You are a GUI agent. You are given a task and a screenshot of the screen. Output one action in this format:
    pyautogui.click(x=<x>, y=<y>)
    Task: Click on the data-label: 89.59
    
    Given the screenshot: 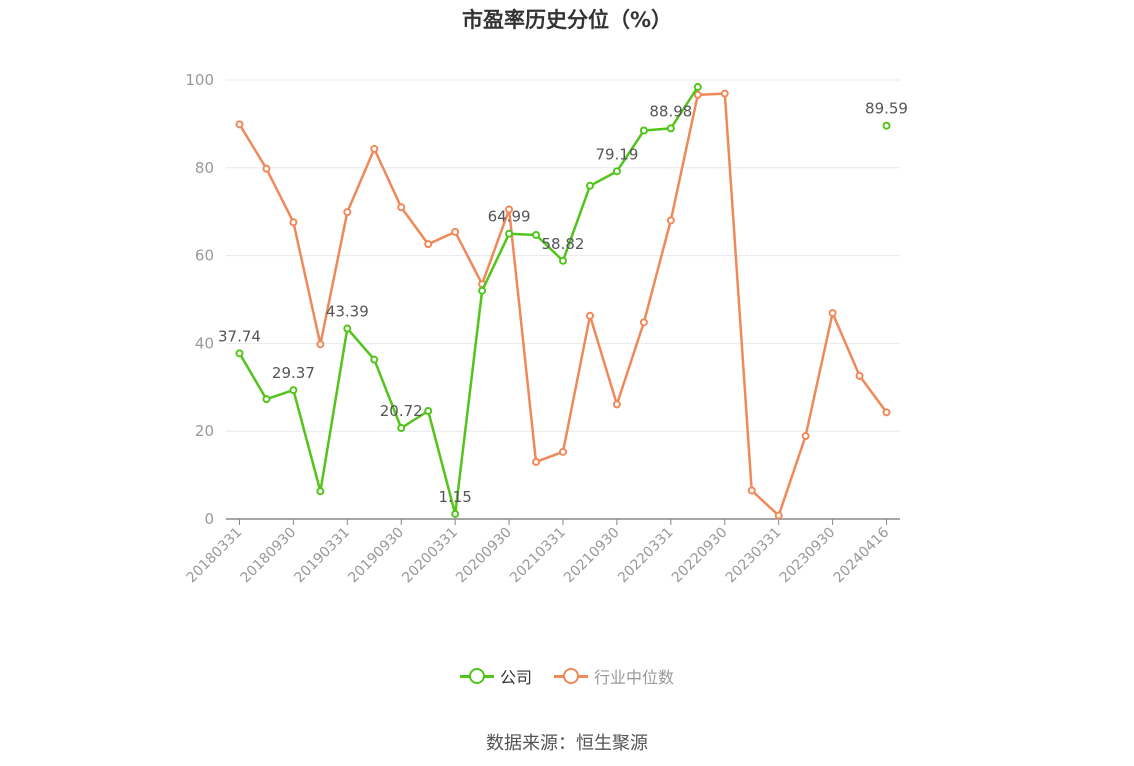 What is the action you would take?
    pyautogui.click(x=886, y=109)
    